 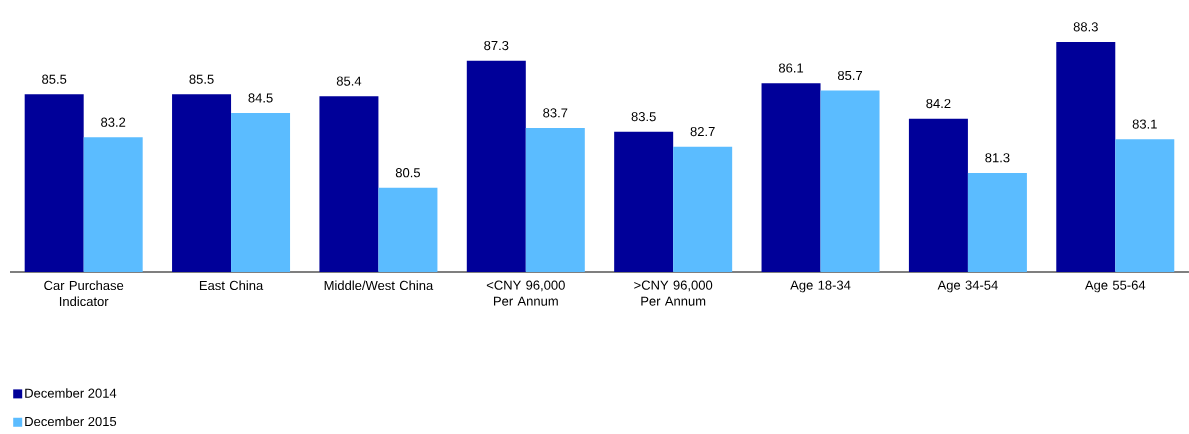 I want to click on data-label: 87.3, so click(x=496, y=45).